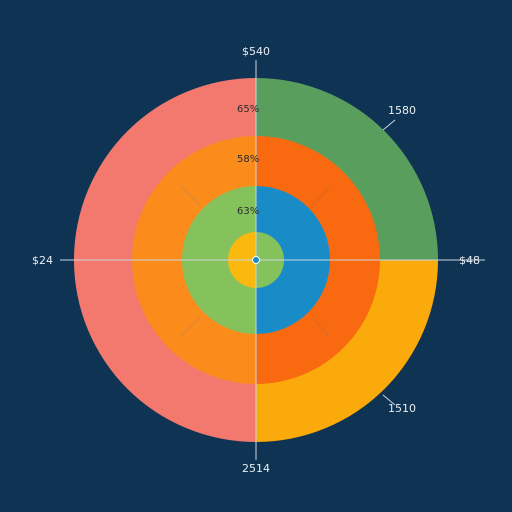 The width and height of the screenshot is (512, 512). Describe the element at coordinates (256, 51) in the screenshot. I see `axis-label-top: $540` at that location.